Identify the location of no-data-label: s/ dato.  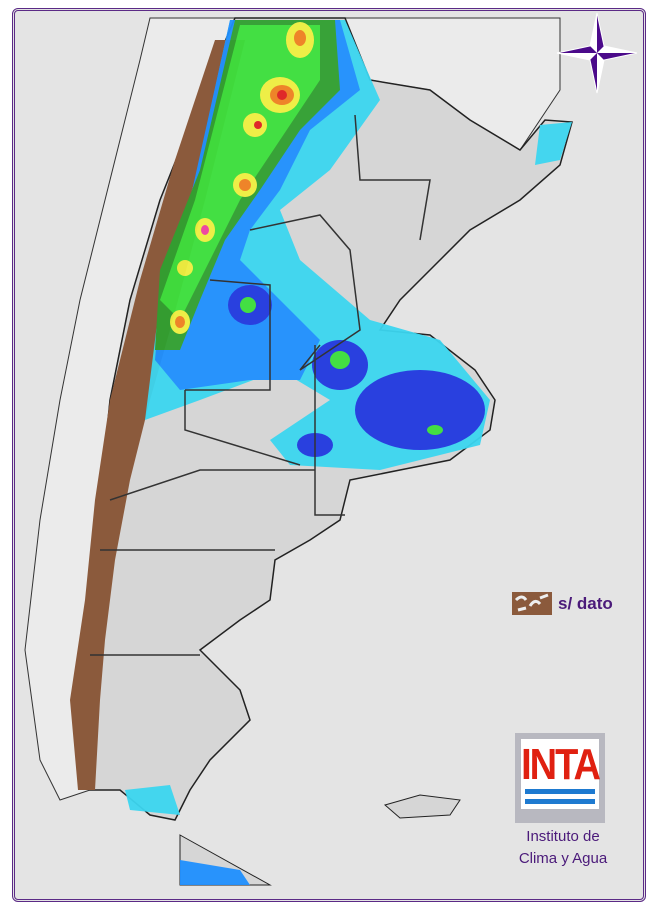
(585, 603).